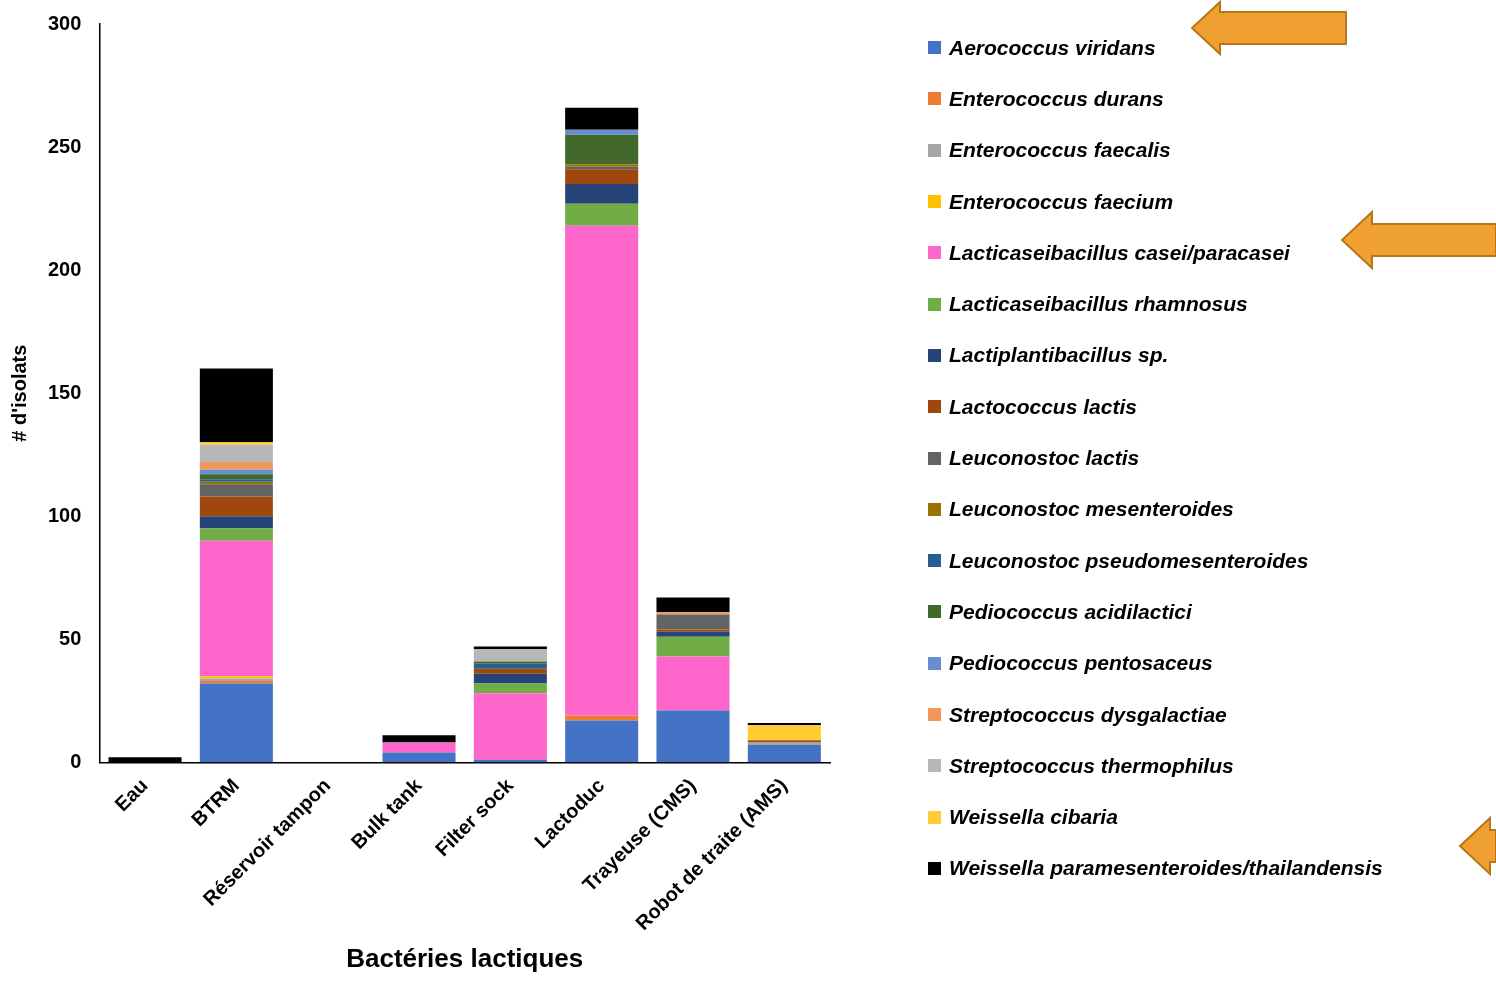 The height and width of the screenshot is (983, 1496). What do you see at coordinates (18, 393) in the screenshot?
I see `y-axis-title: # d'isolats` at bounding box center [18, 393].